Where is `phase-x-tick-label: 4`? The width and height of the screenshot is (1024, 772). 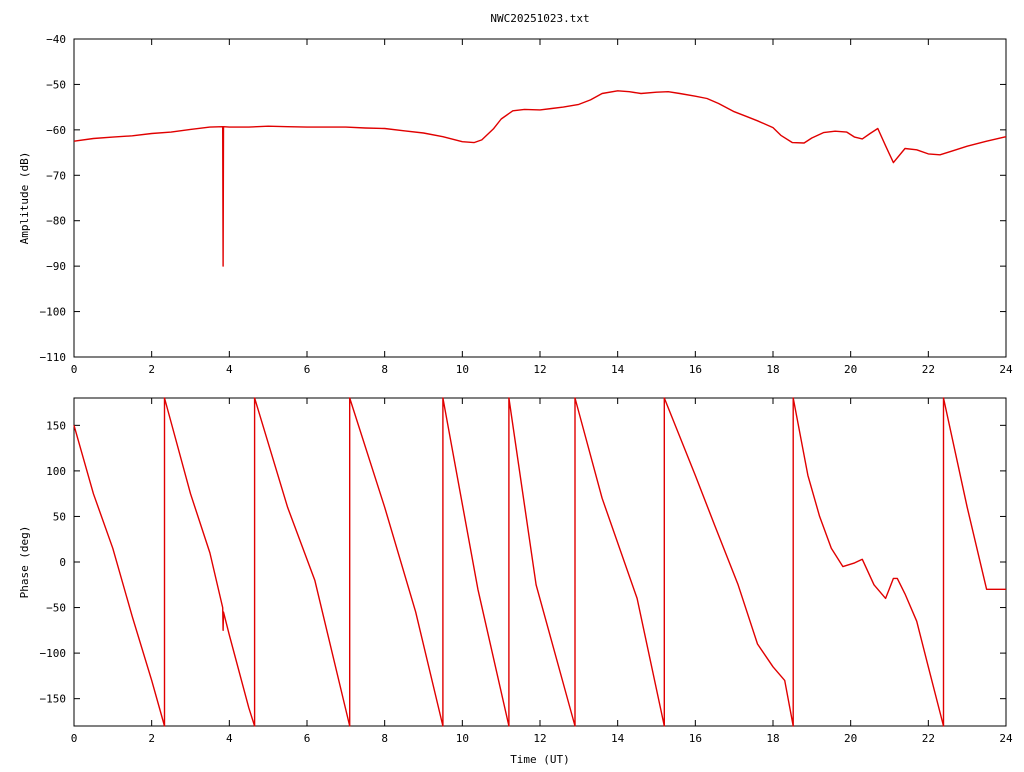 phase-x-tick-label: 4 is located at coordinates (229, 738).